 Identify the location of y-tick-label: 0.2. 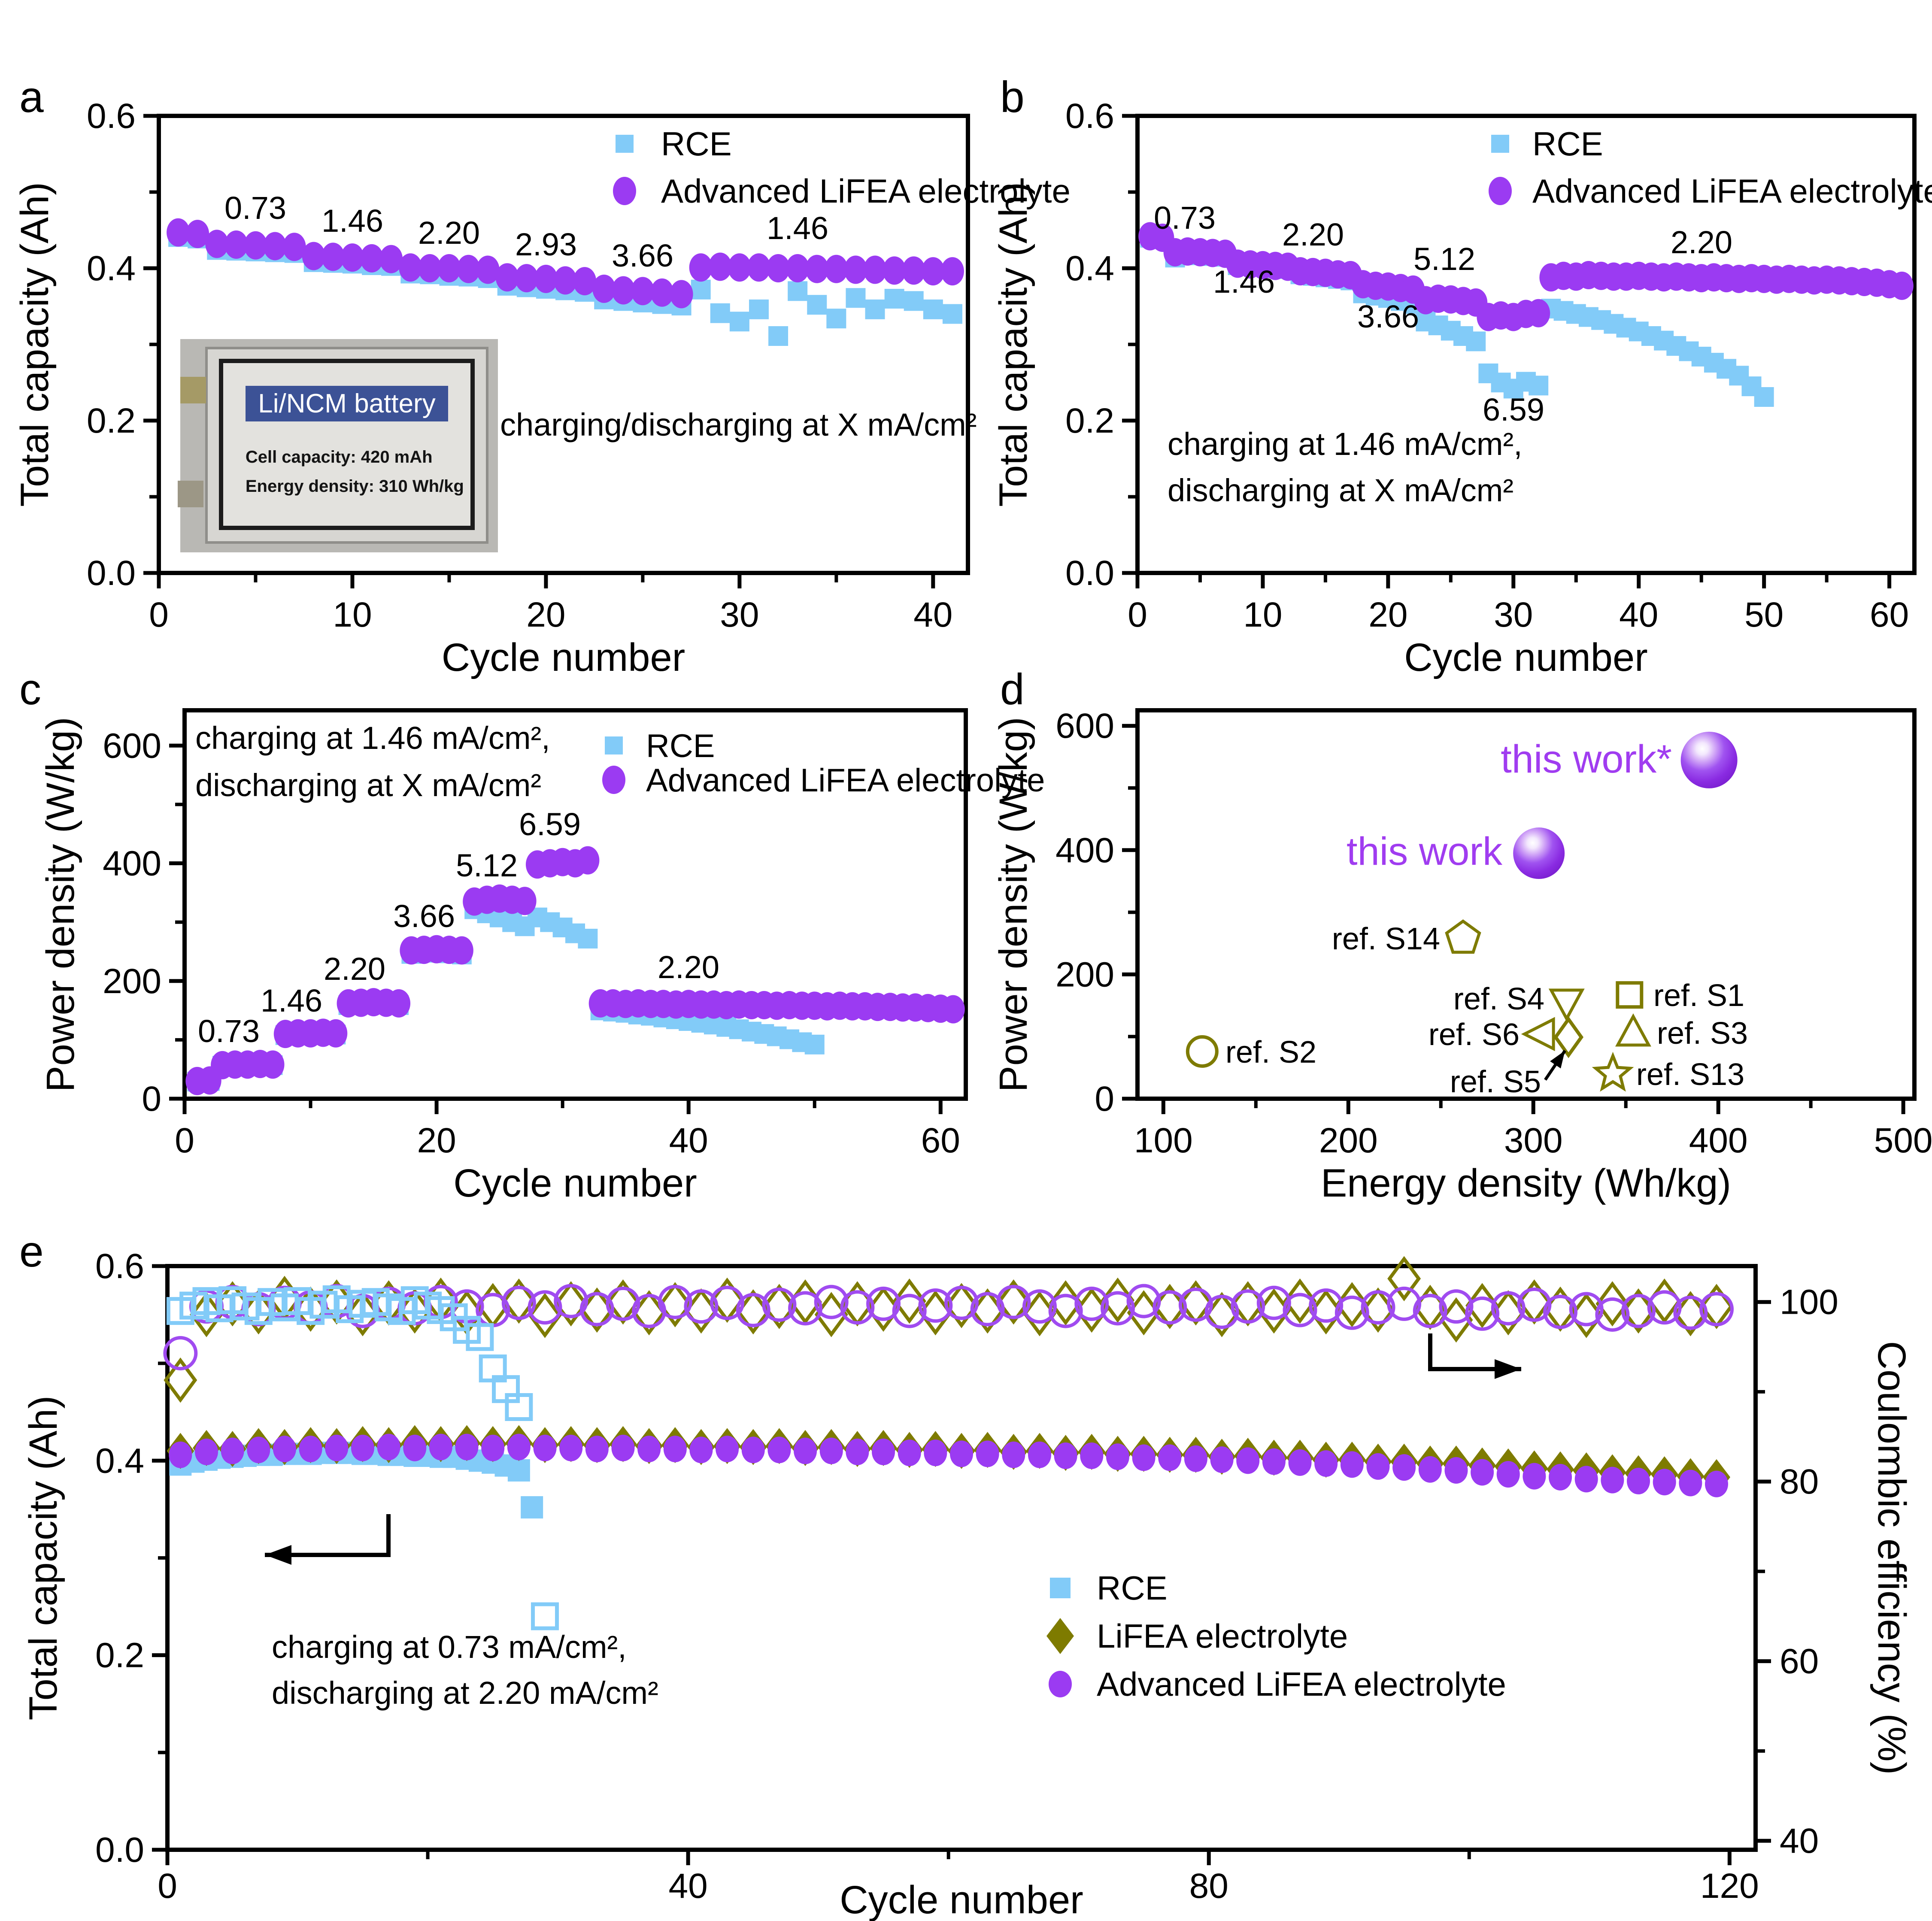
(111, 420).